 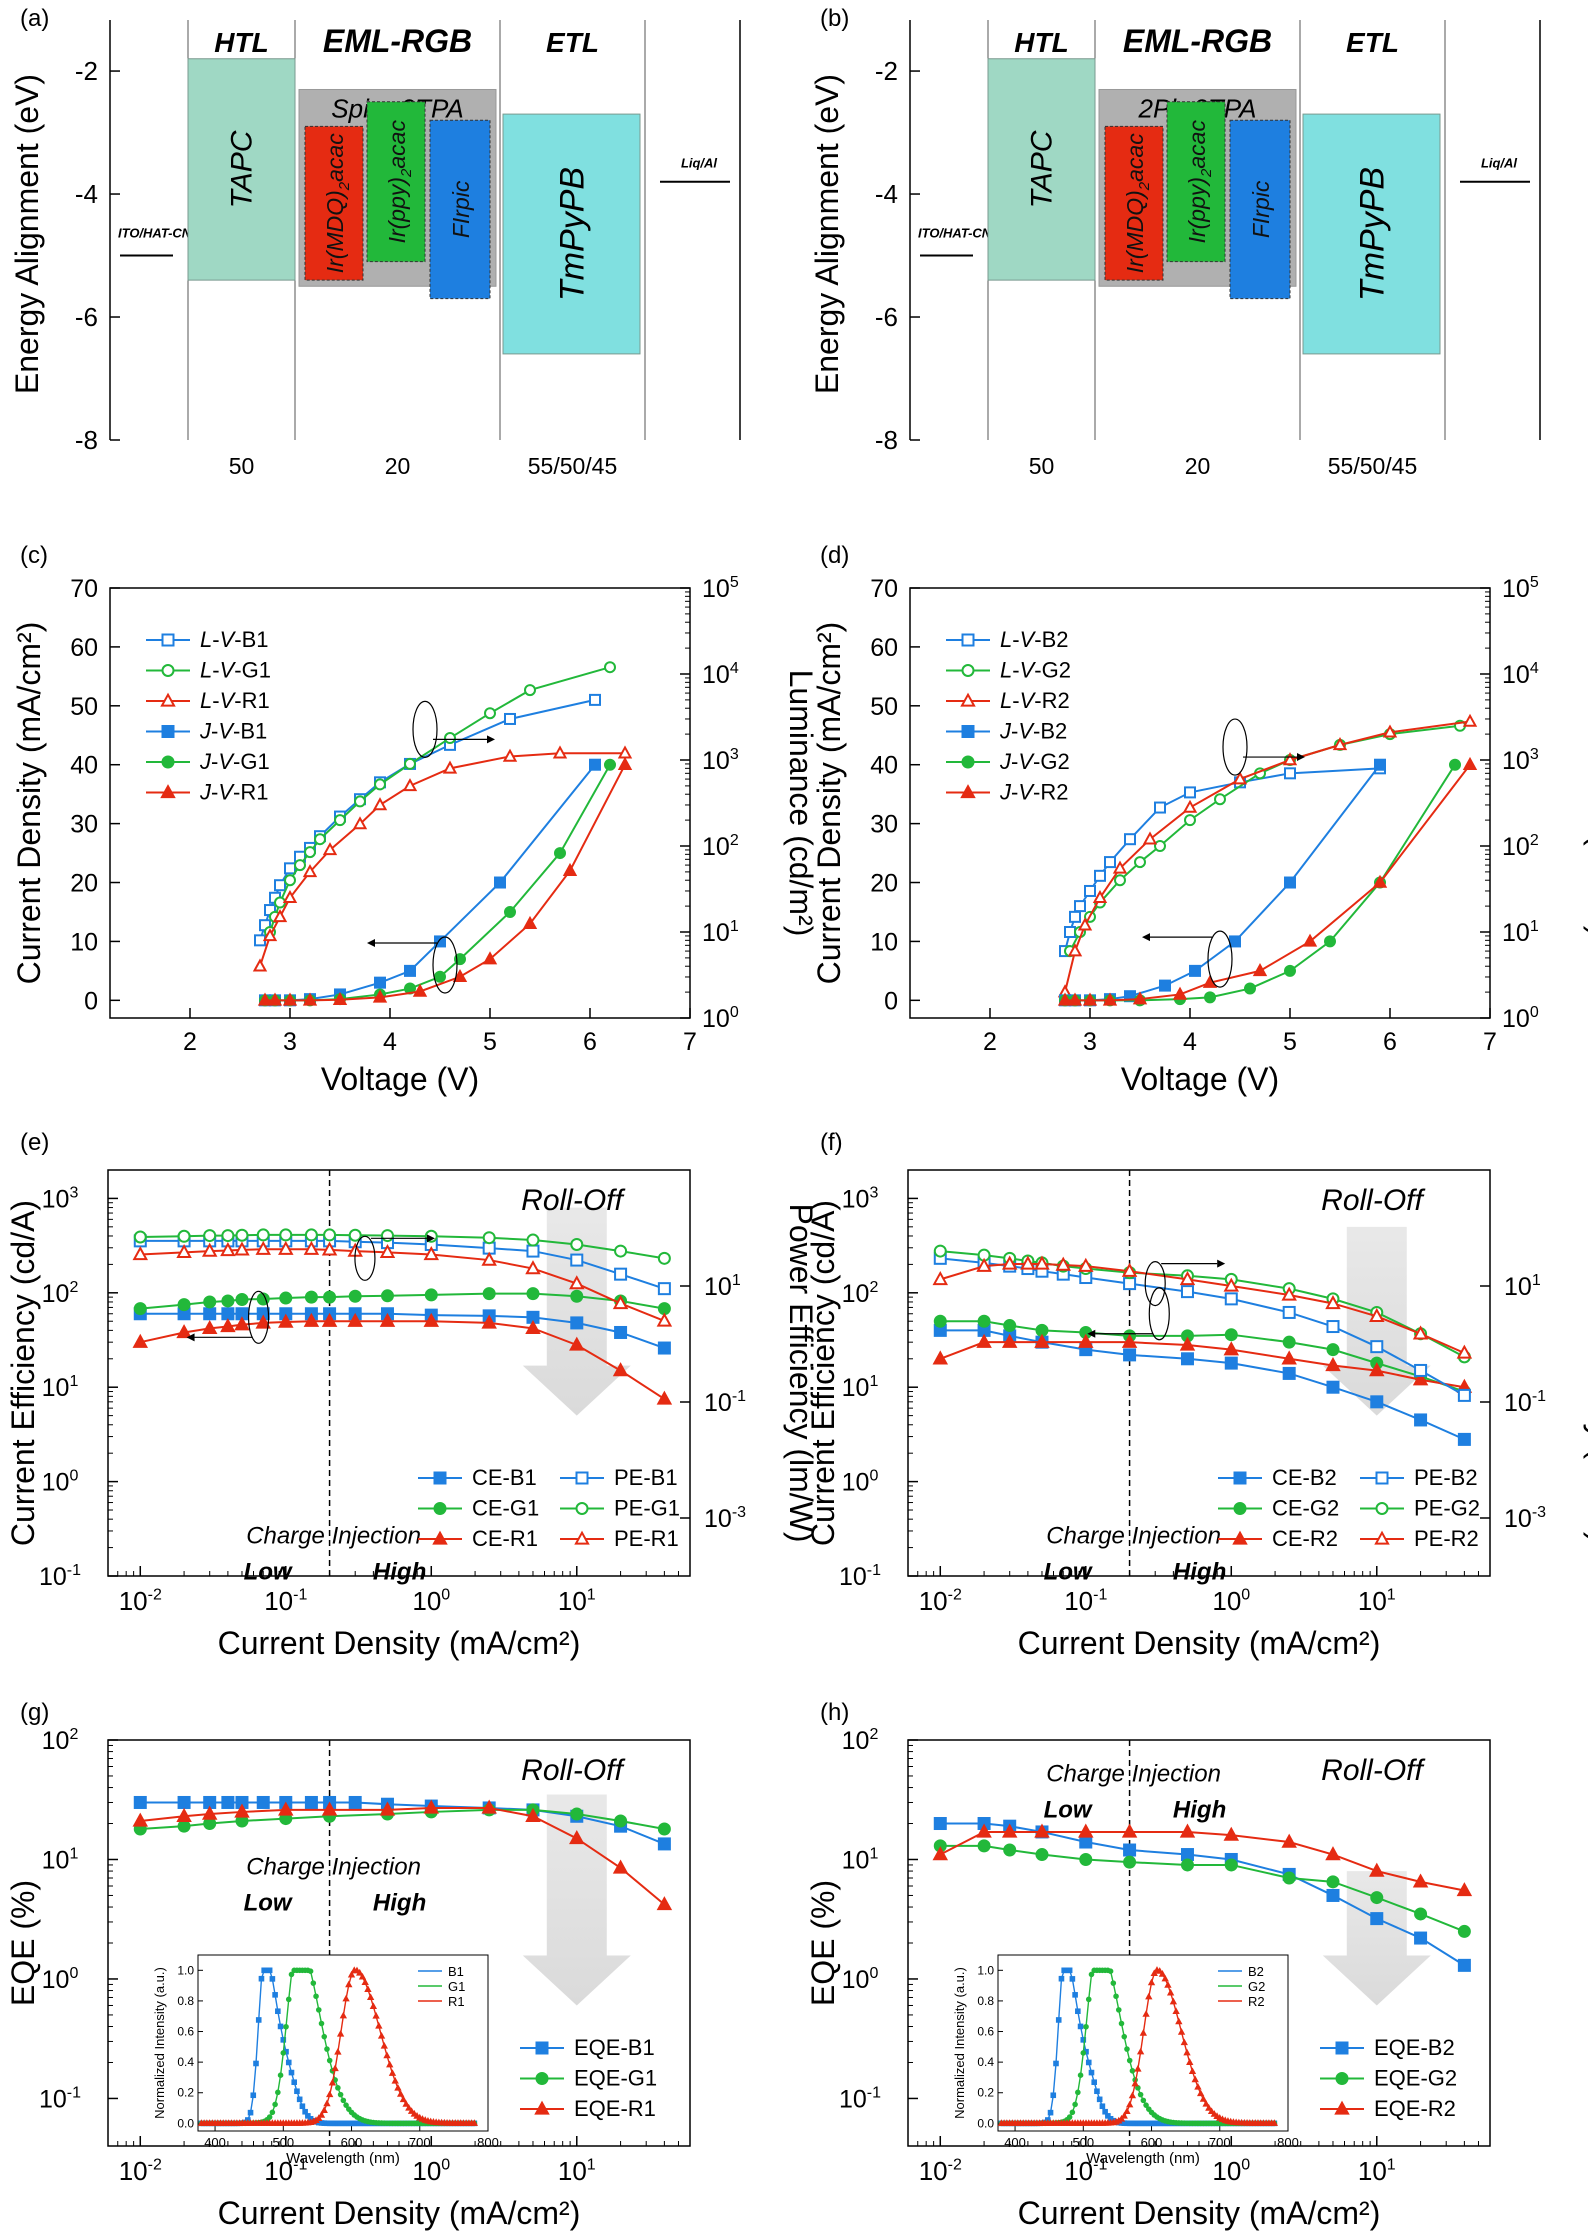 I want to click on data-point-L-V-G1, so click(x=410, y=763).